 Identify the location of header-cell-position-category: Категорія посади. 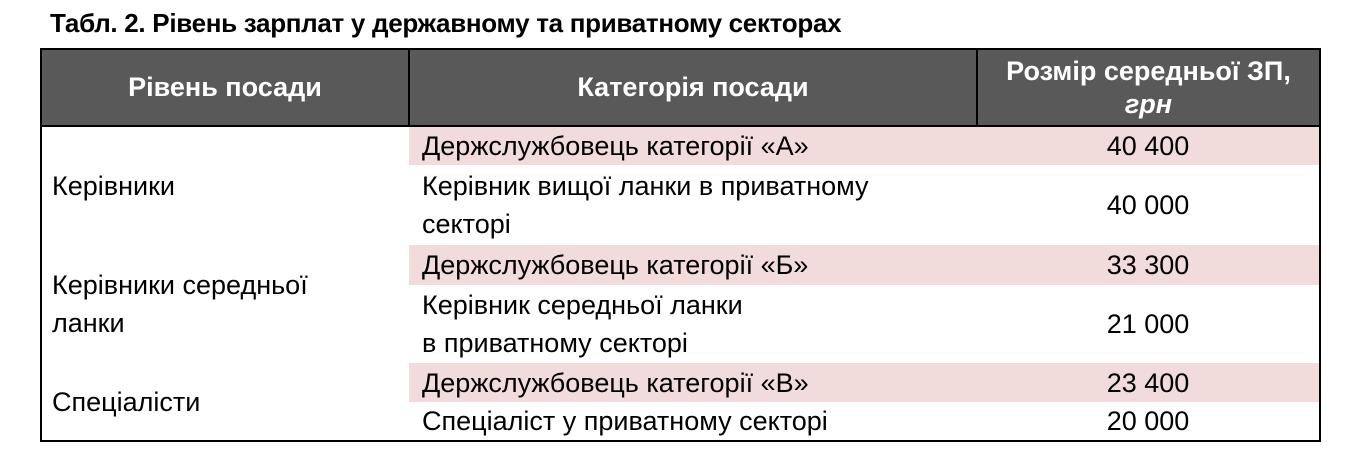
(693, 87).